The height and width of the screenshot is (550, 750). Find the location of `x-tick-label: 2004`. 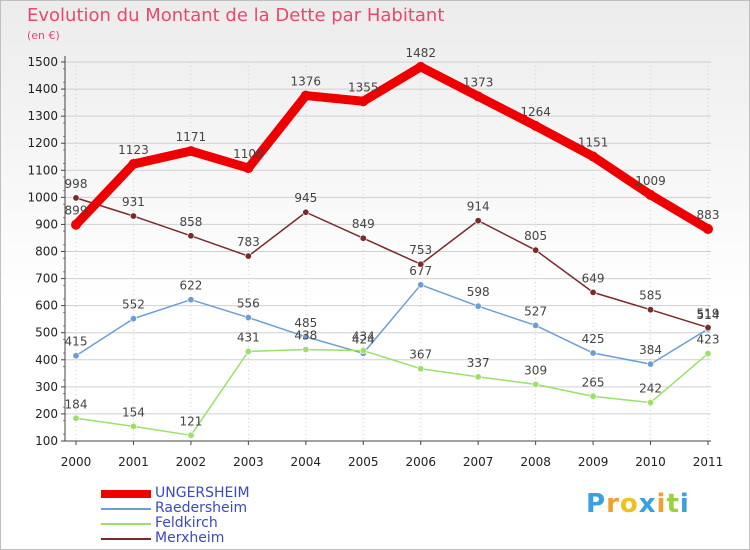

x-tick-label: 2004 is located at coordinates (306, 462).